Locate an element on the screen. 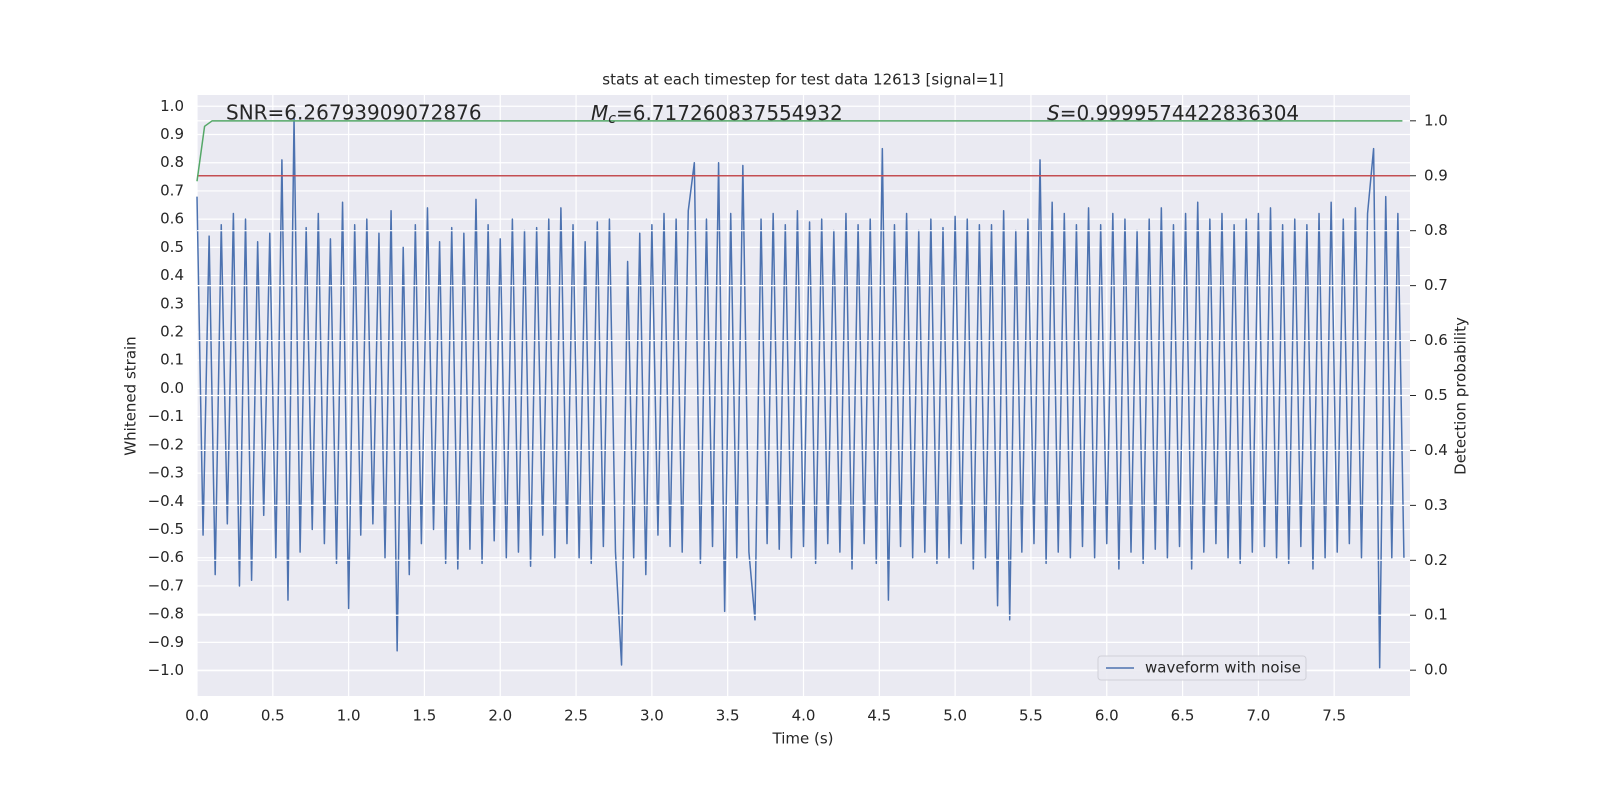 Image resolution: width=1600 pixels, height=800 pixels. y2-tick-label: 0.9 is located at coordinates (1436, 175).